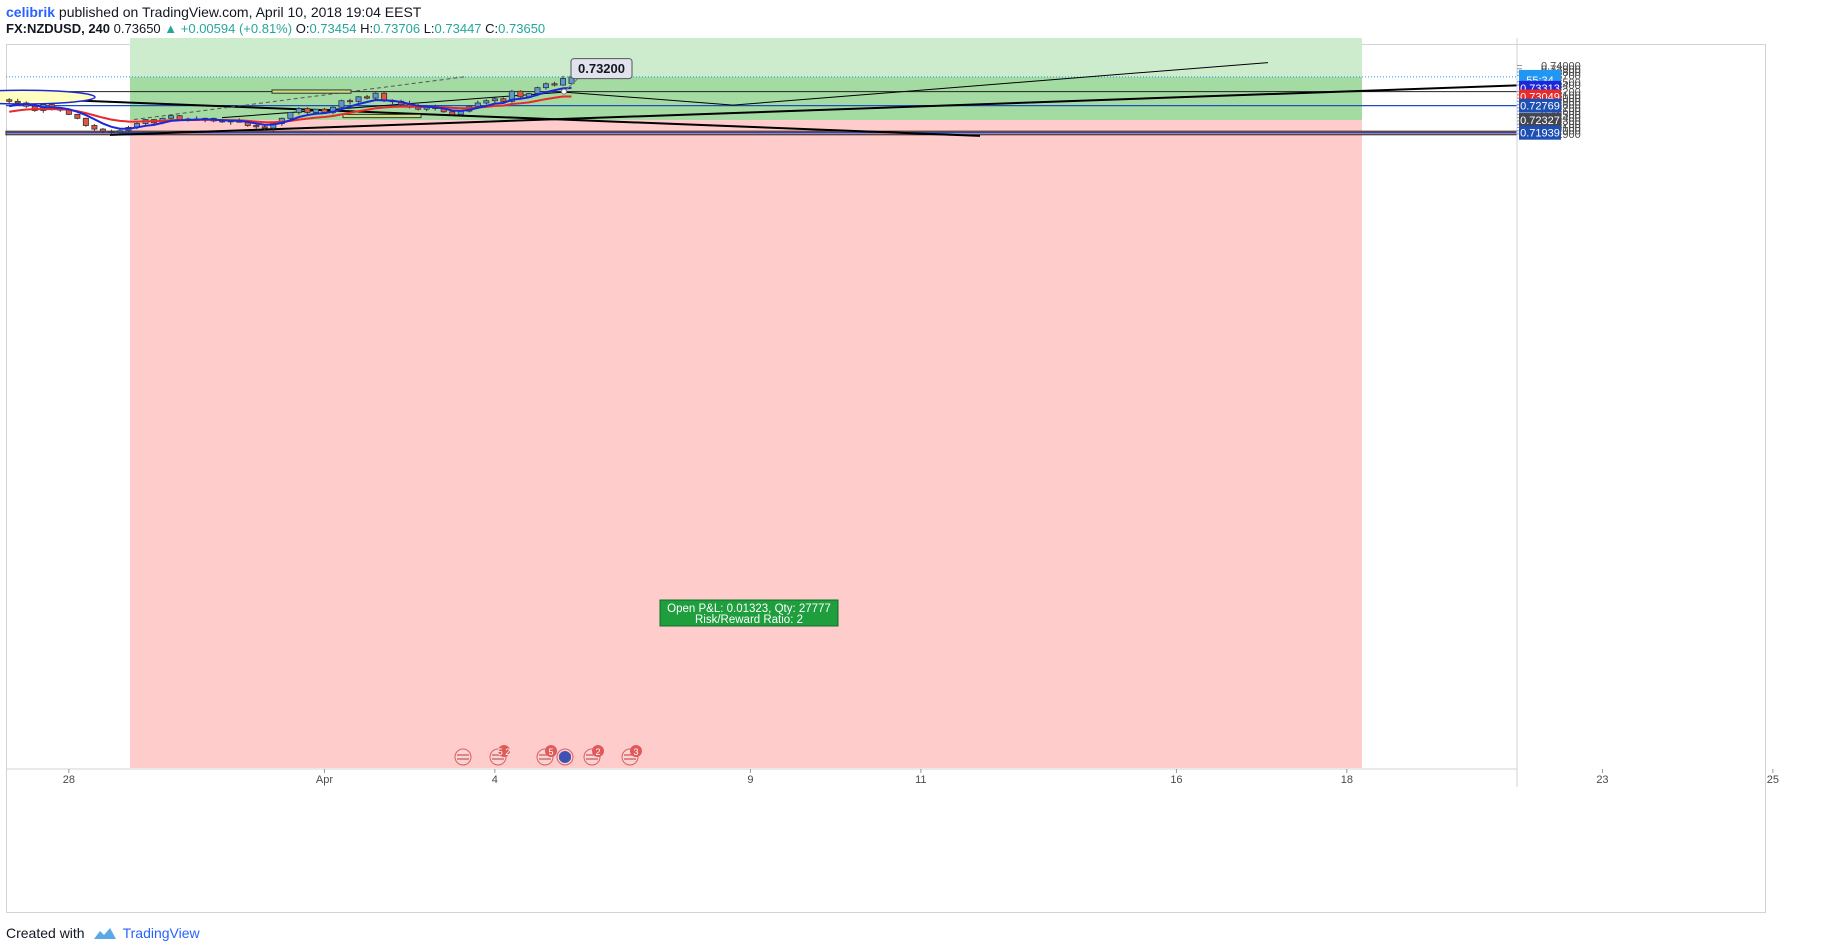 This screenshot has width=1822, height=950. I want to click on time-tick-label: 18, so click(1347, 780).